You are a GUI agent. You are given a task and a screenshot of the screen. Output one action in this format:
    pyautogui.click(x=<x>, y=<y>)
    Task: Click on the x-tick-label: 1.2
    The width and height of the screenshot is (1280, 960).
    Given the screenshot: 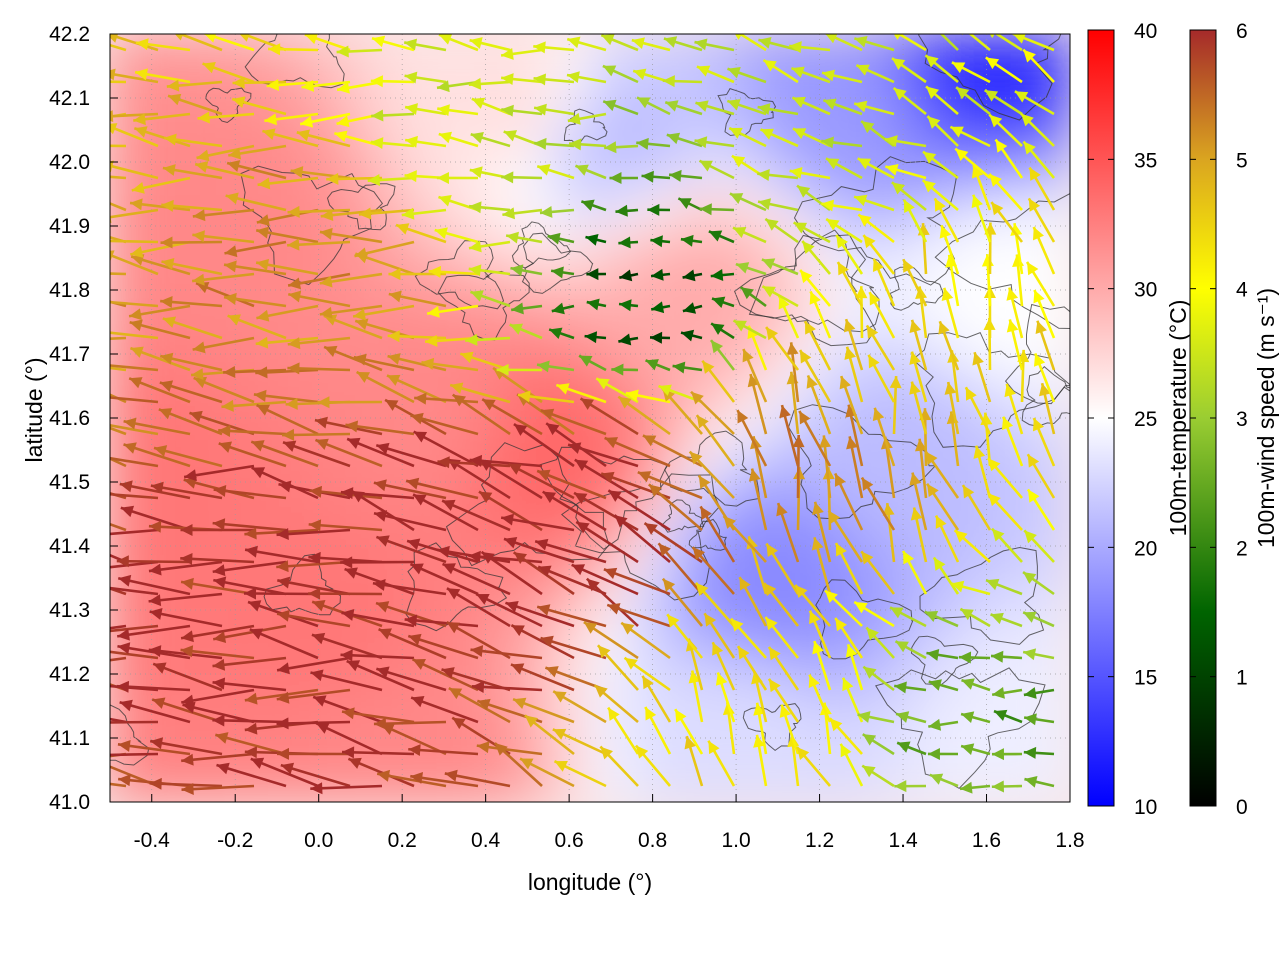 What is the action you would take?
    pyautogui.click(x=819, y=840)
    